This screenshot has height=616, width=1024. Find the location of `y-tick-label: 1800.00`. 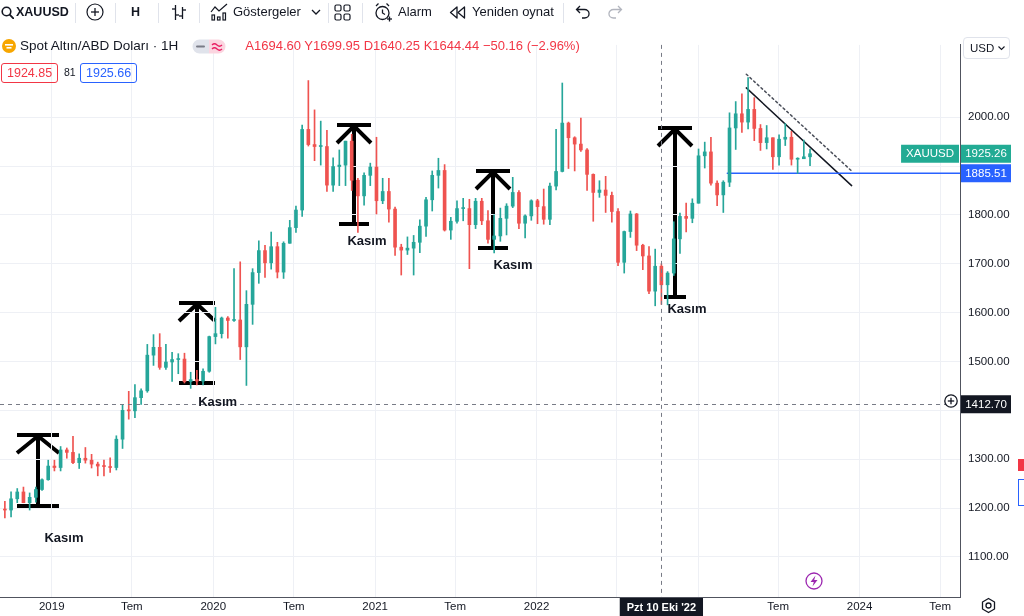

y-tick-label: 1800.00 is located at coordinates (989, 214).